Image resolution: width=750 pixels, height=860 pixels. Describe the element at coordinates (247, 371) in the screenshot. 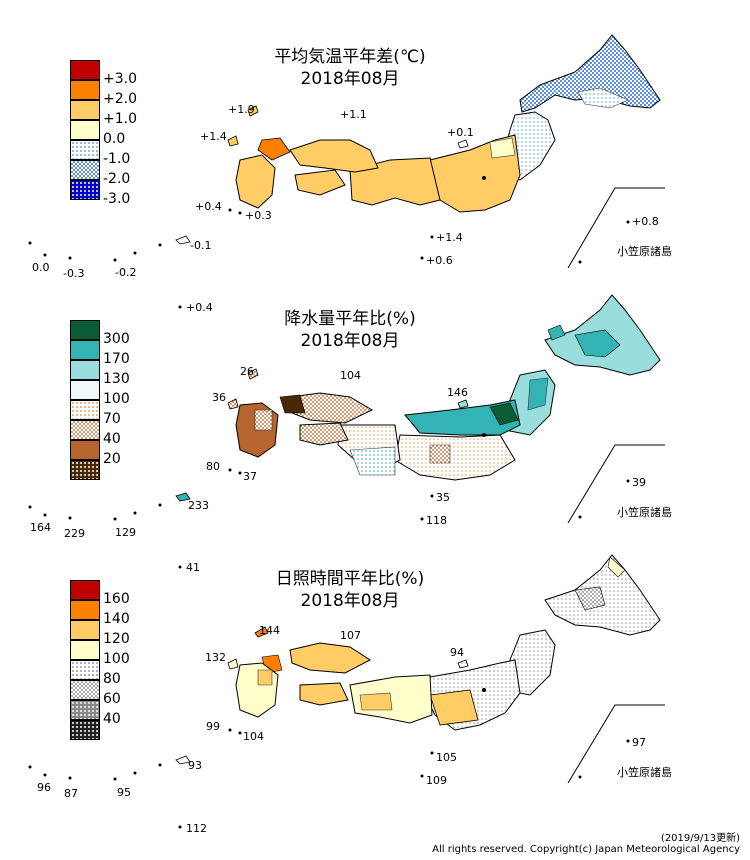

I see `station-value: 26` at that location.